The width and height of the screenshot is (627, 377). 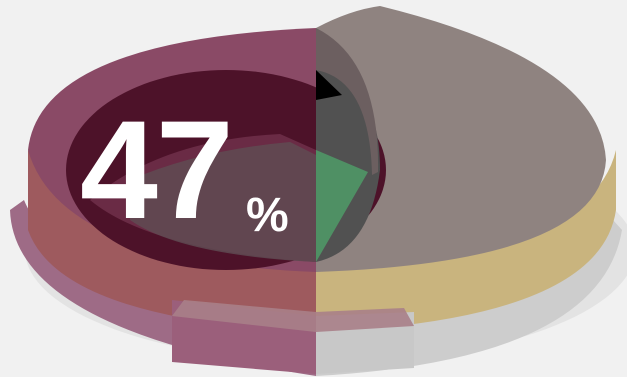 I want to click on remaining-lip, so click(x=347, y=101).